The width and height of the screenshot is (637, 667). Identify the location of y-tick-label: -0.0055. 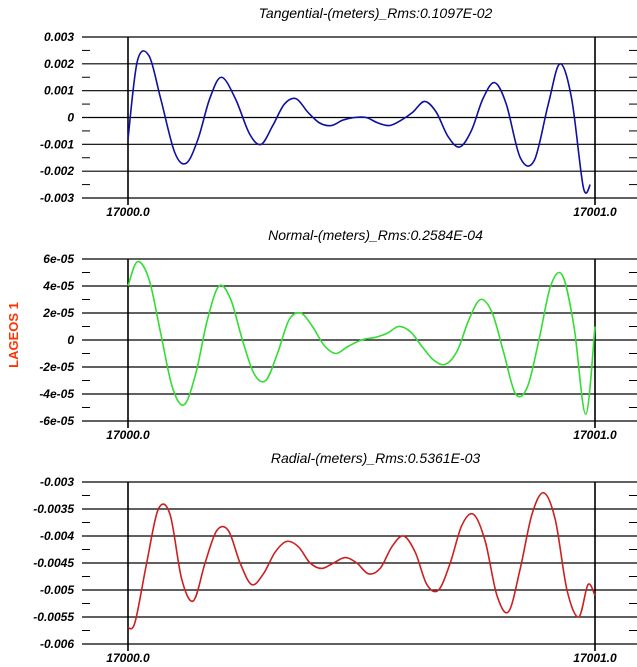
(53, 617).